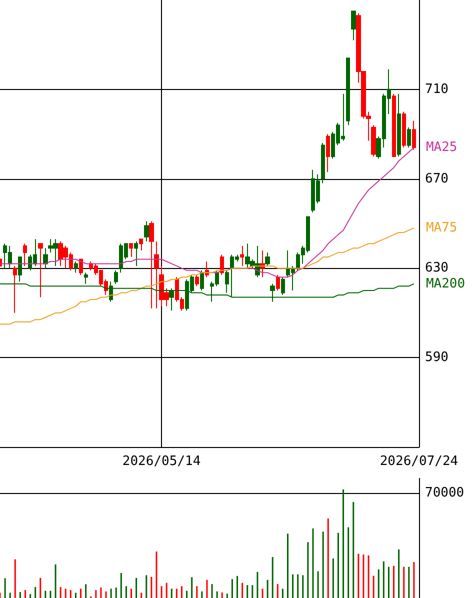 The height and width of the screenshot is (598, 472). I want to click on series-label: MA25, so click(442, 148).